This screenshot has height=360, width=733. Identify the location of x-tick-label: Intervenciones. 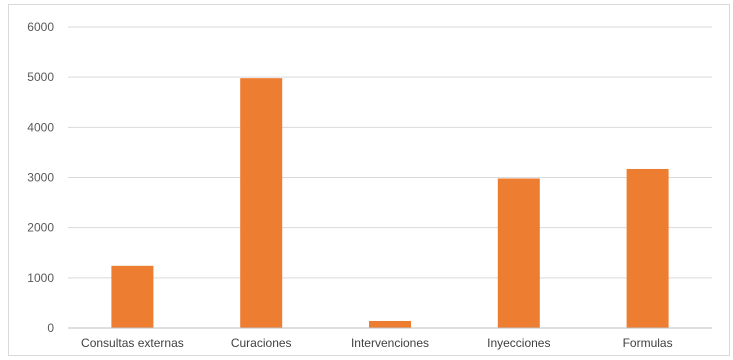
(390, 343).